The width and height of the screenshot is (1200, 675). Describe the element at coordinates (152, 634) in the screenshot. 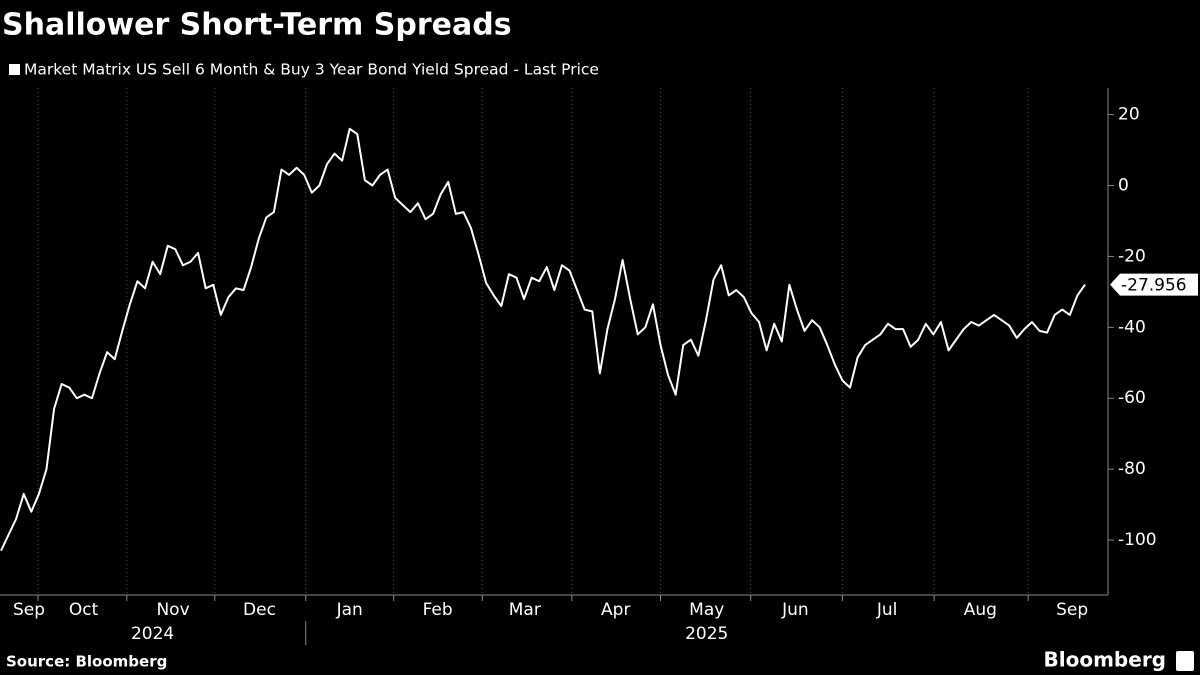

I see `x-year-label: 2024` at that location.